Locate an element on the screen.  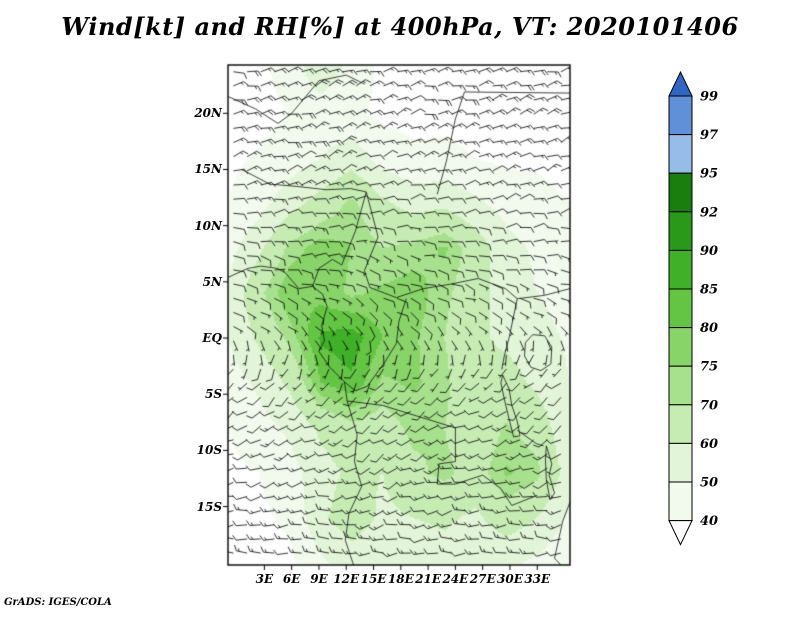
colorbar-label-70: 70 is located at coordinates (709, 405).